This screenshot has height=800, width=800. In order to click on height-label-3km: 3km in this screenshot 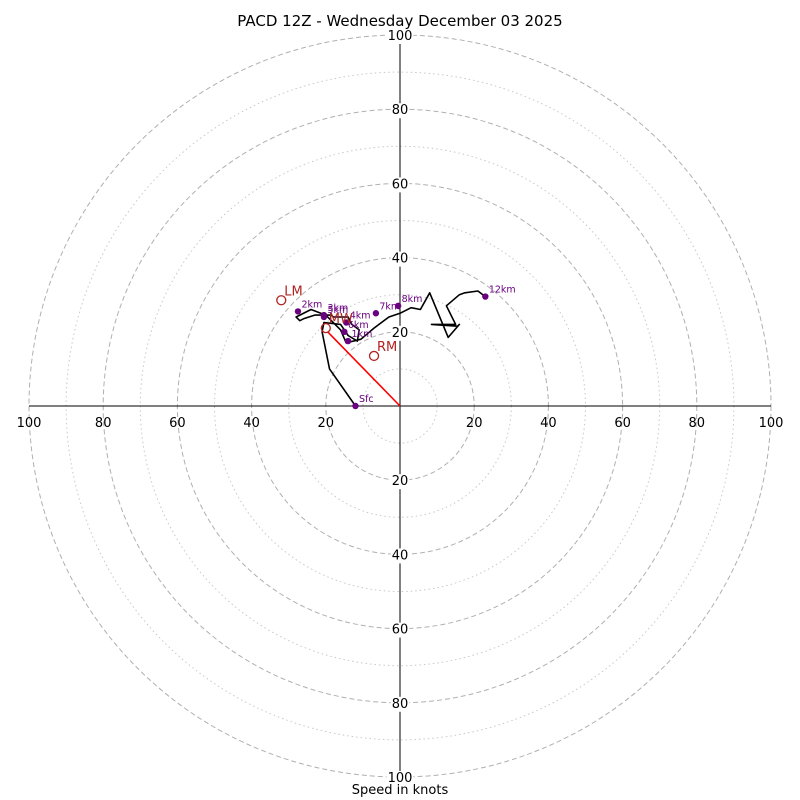, I will do `click(337, 308)`.